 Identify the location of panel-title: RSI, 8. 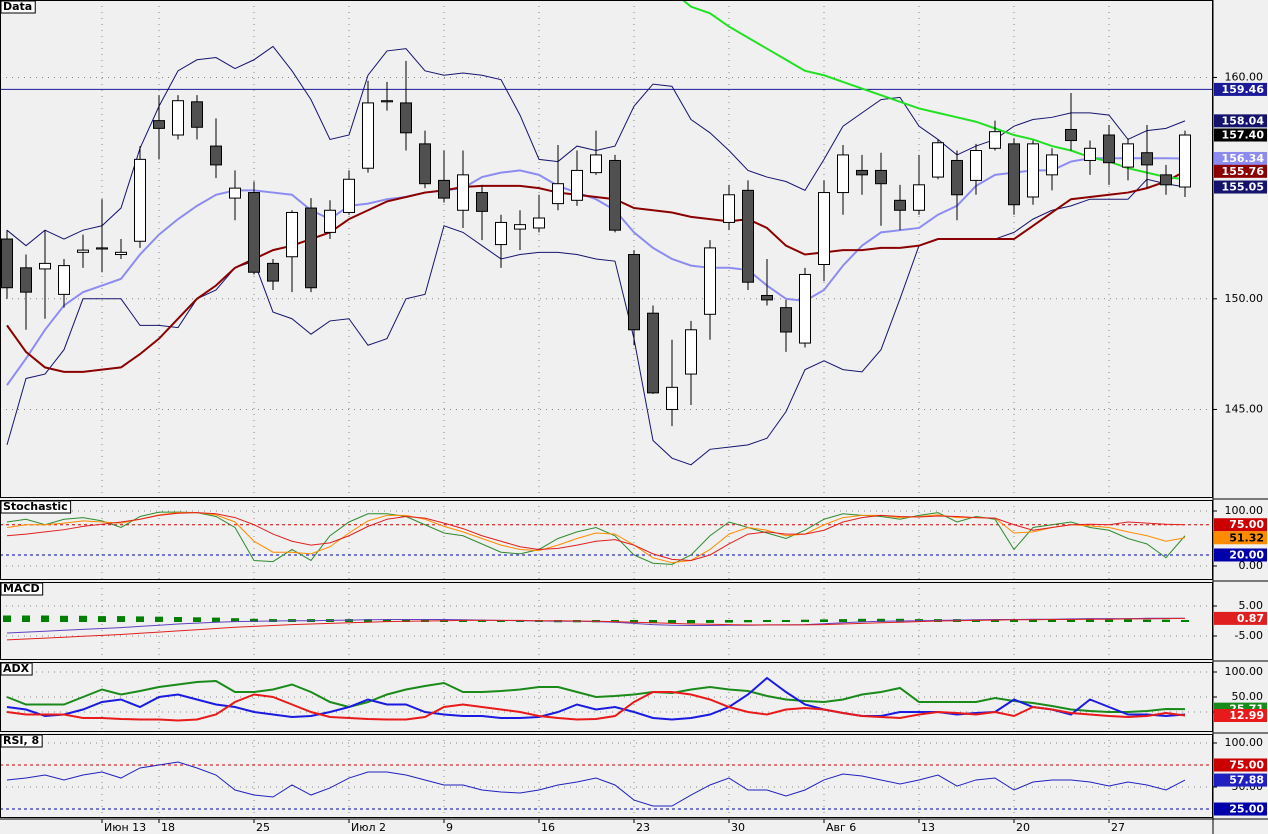
(21, 741).